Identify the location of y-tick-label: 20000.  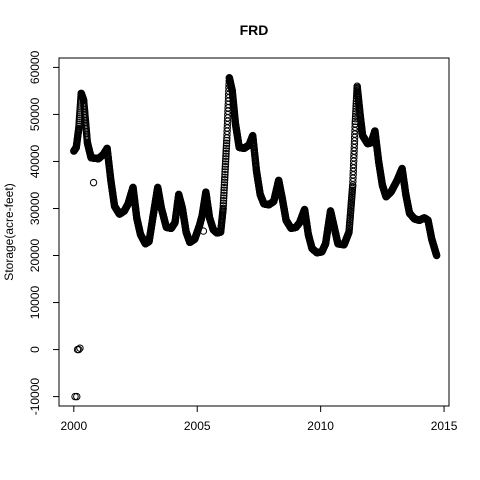
(35, 256).